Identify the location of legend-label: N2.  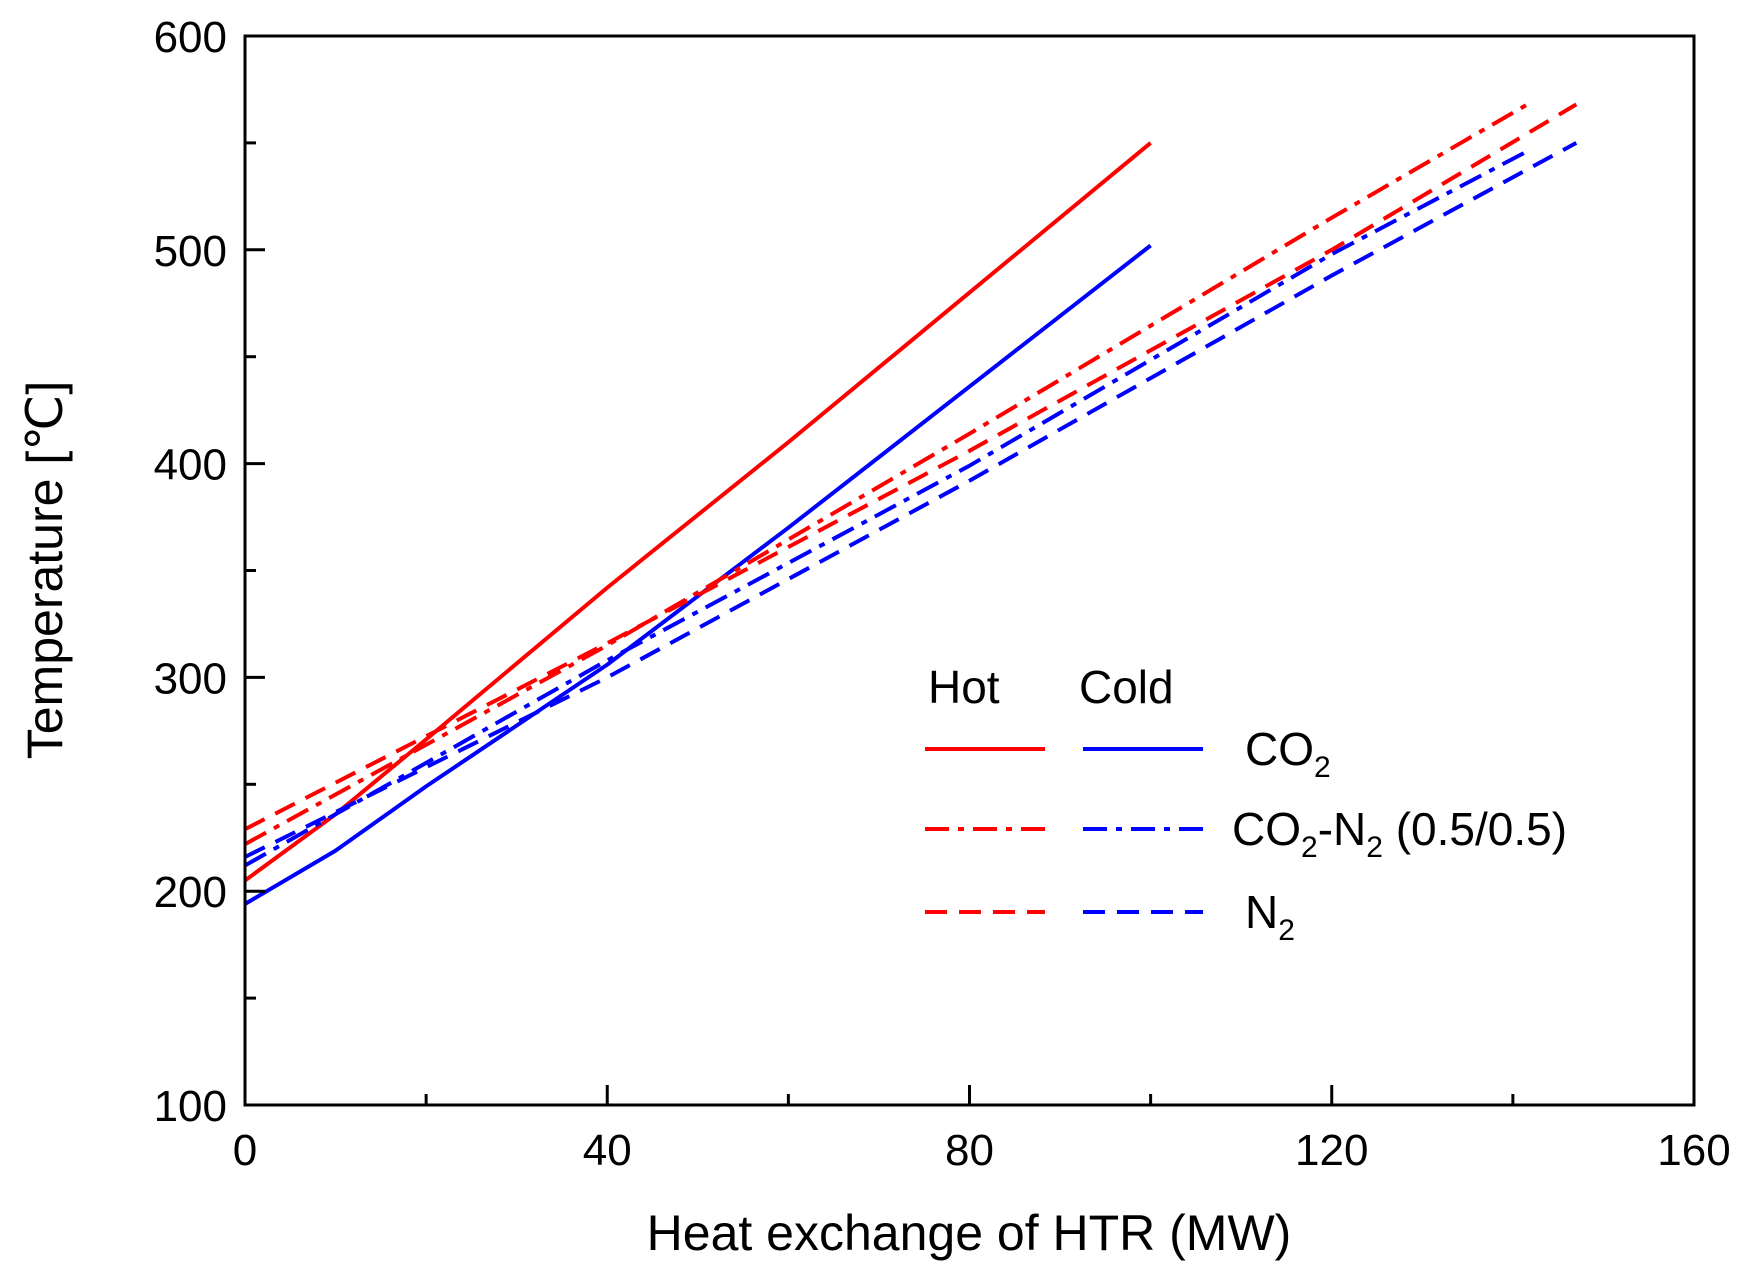
(1270, 916).